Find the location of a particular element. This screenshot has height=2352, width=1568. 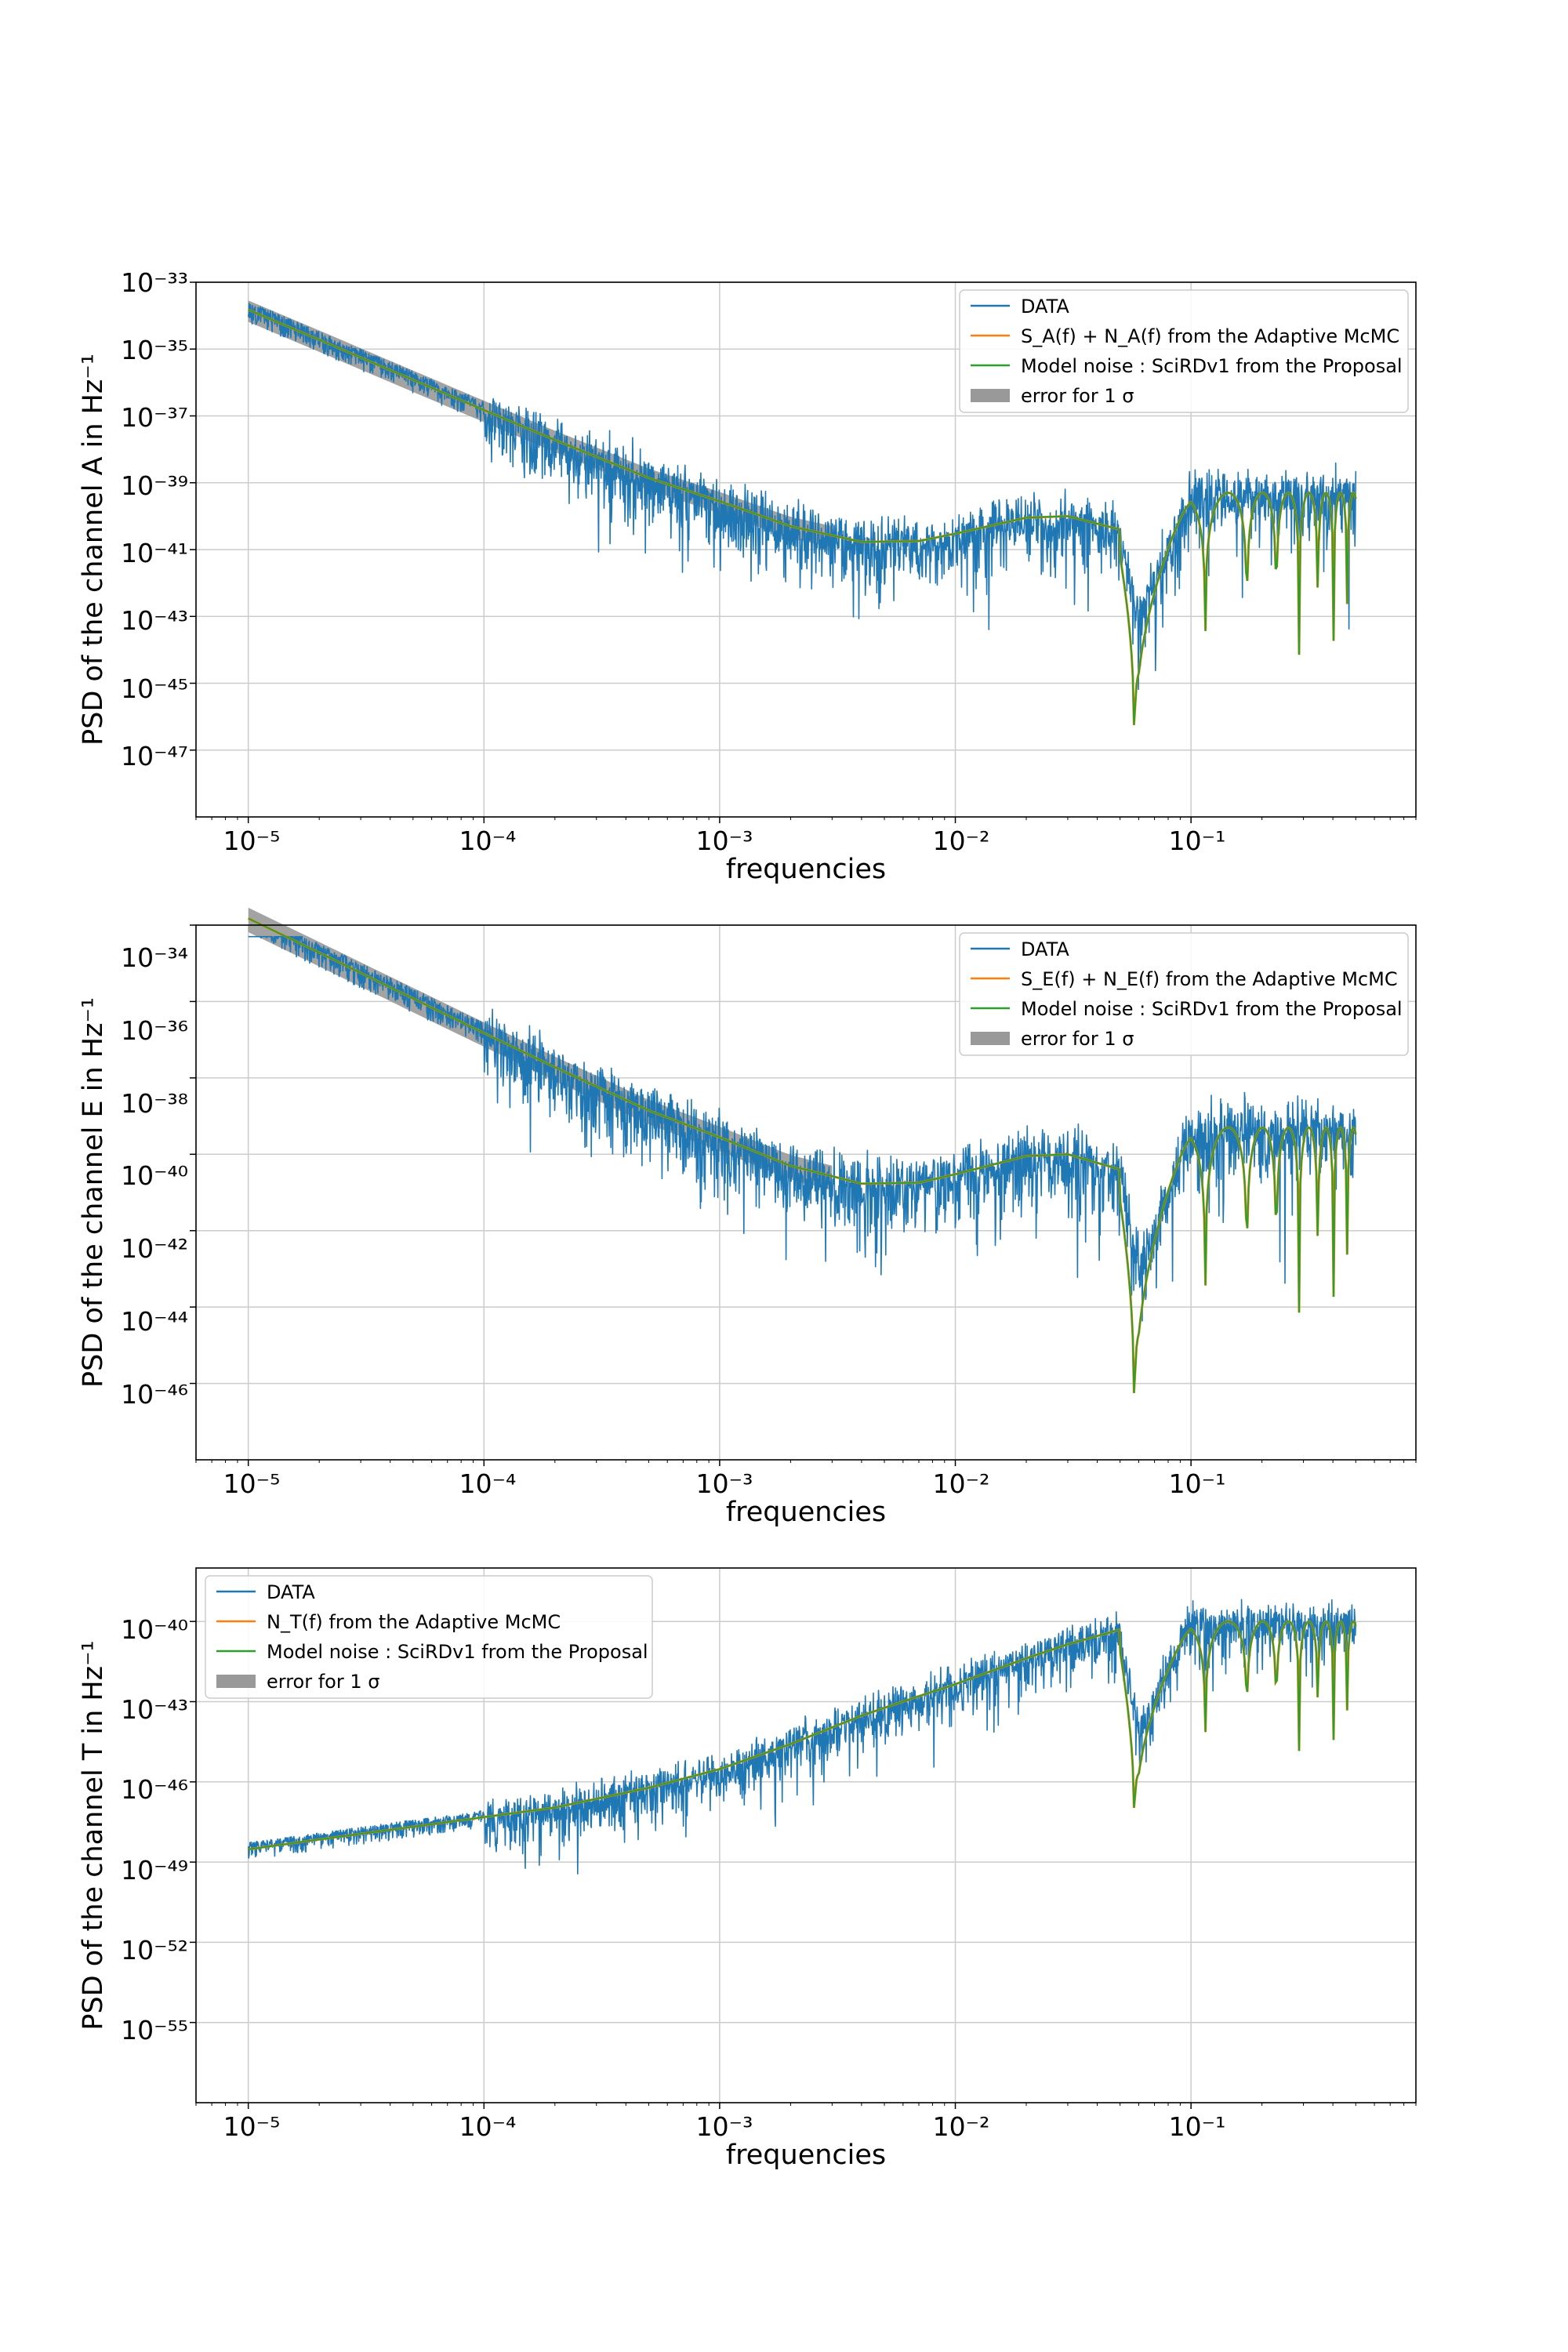

error-band is located at coordinates (540, 1048).